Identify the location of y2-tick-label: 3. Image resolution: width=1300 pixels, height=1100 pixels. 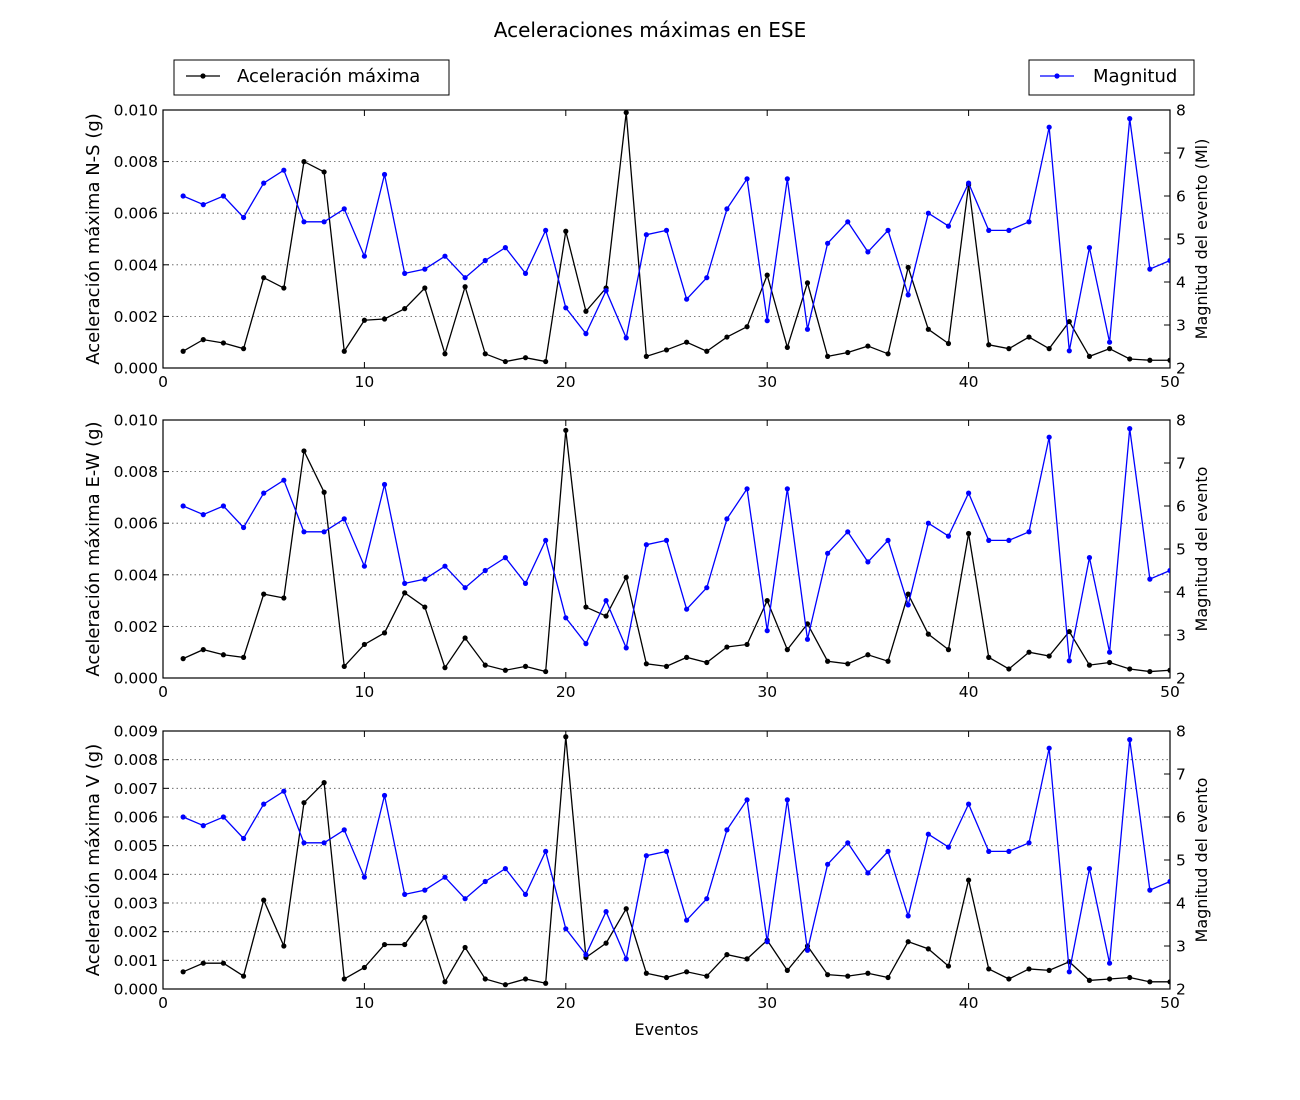
(1181, 947).